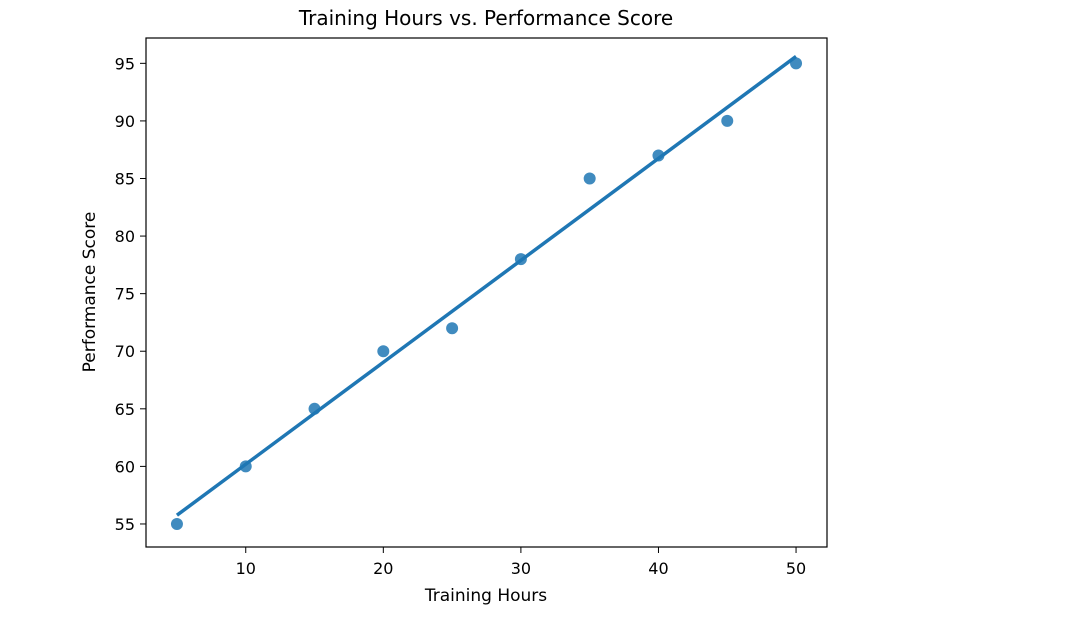 This screenshot has height=623, width=1091. What do you see at coordinates (125, 178) in the screenshot?
I see `y-tick-label: 85` at bounding box center [125, 178].